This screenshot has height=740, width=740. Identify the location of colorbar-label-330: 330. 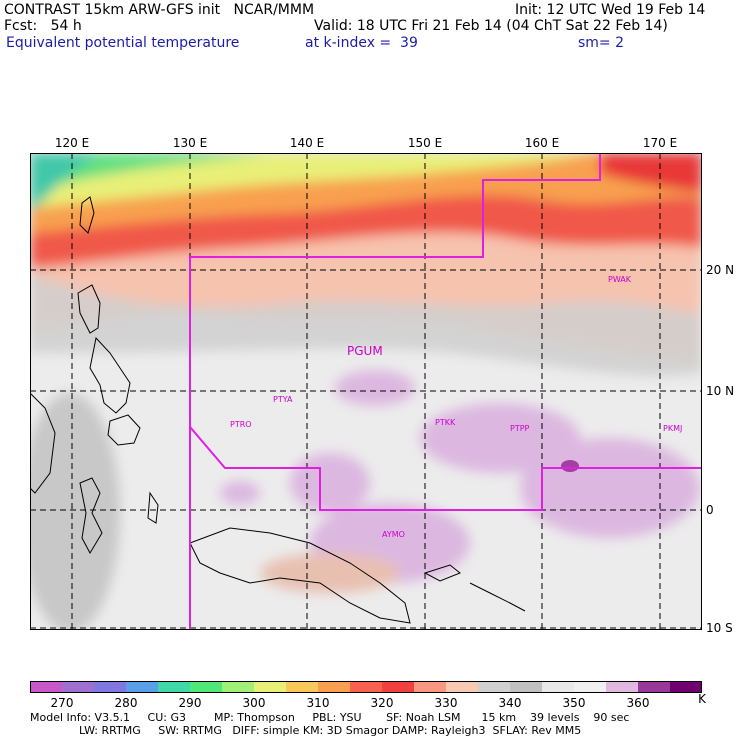
(446, 703).